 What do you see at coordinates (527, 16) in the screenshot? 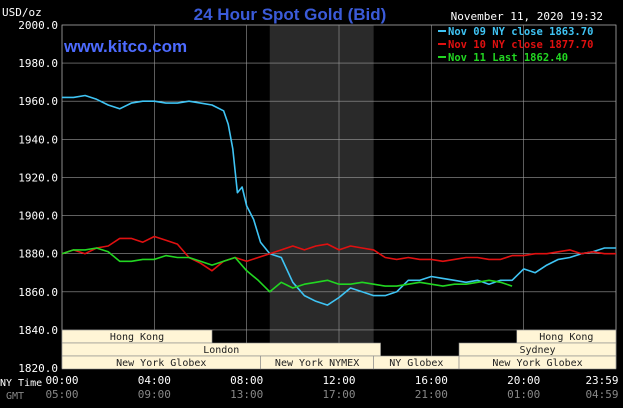
I see `timestamp: November 11, 2020 19:32` at bounding box center [527, 16].